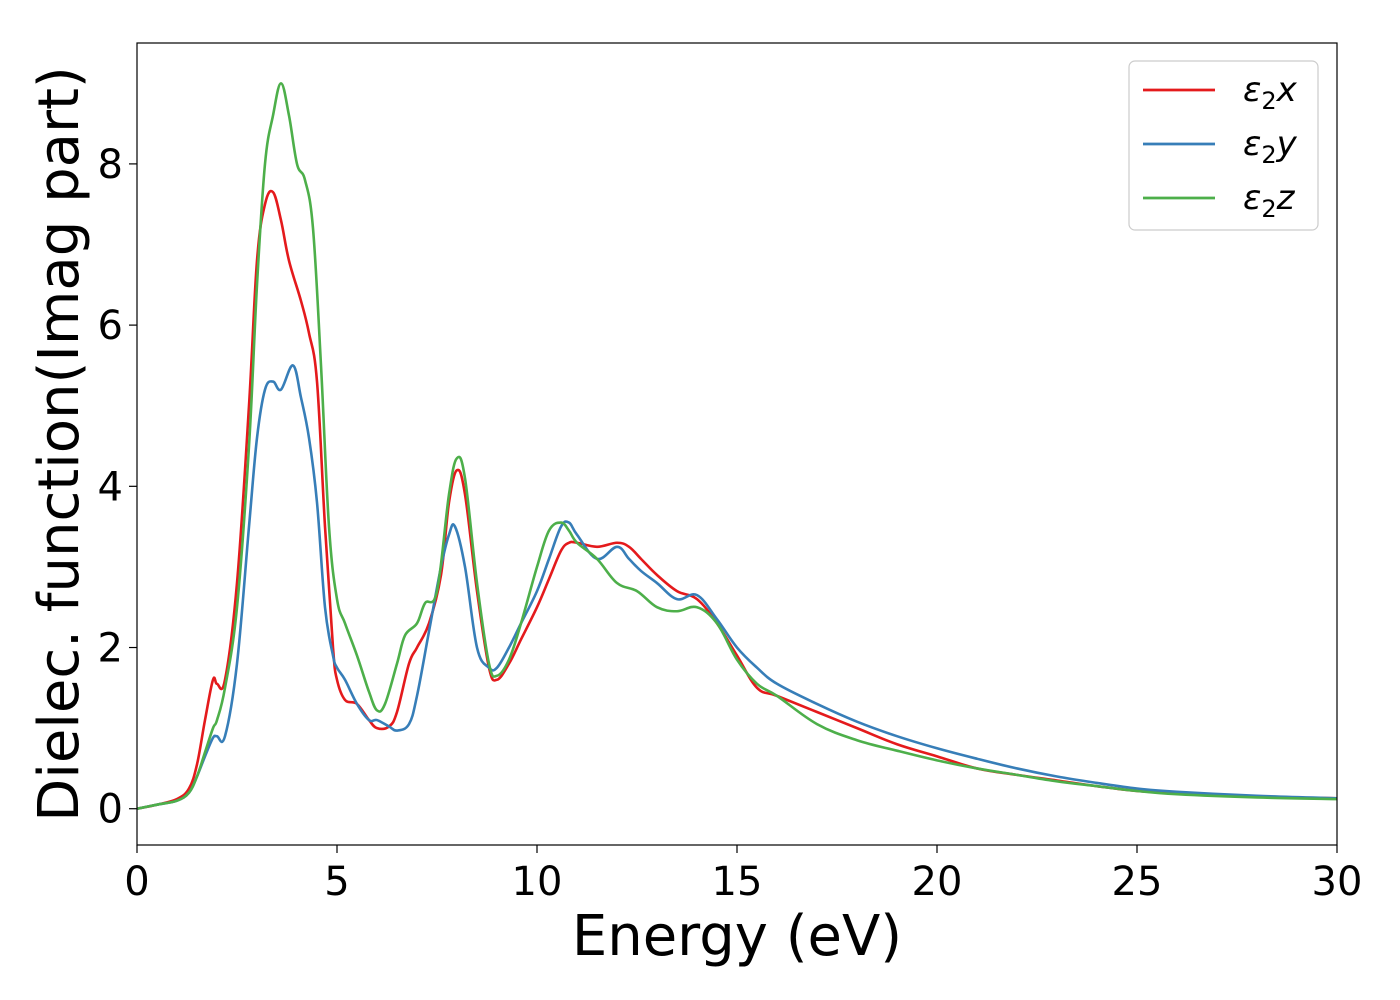 The width and height of the screenshot is (1400, 1000). What do you see at coordinates (737, 936) in the screenshot?
I see `x-axis-title: Energy (eV)` at bounding box center [737, 936].